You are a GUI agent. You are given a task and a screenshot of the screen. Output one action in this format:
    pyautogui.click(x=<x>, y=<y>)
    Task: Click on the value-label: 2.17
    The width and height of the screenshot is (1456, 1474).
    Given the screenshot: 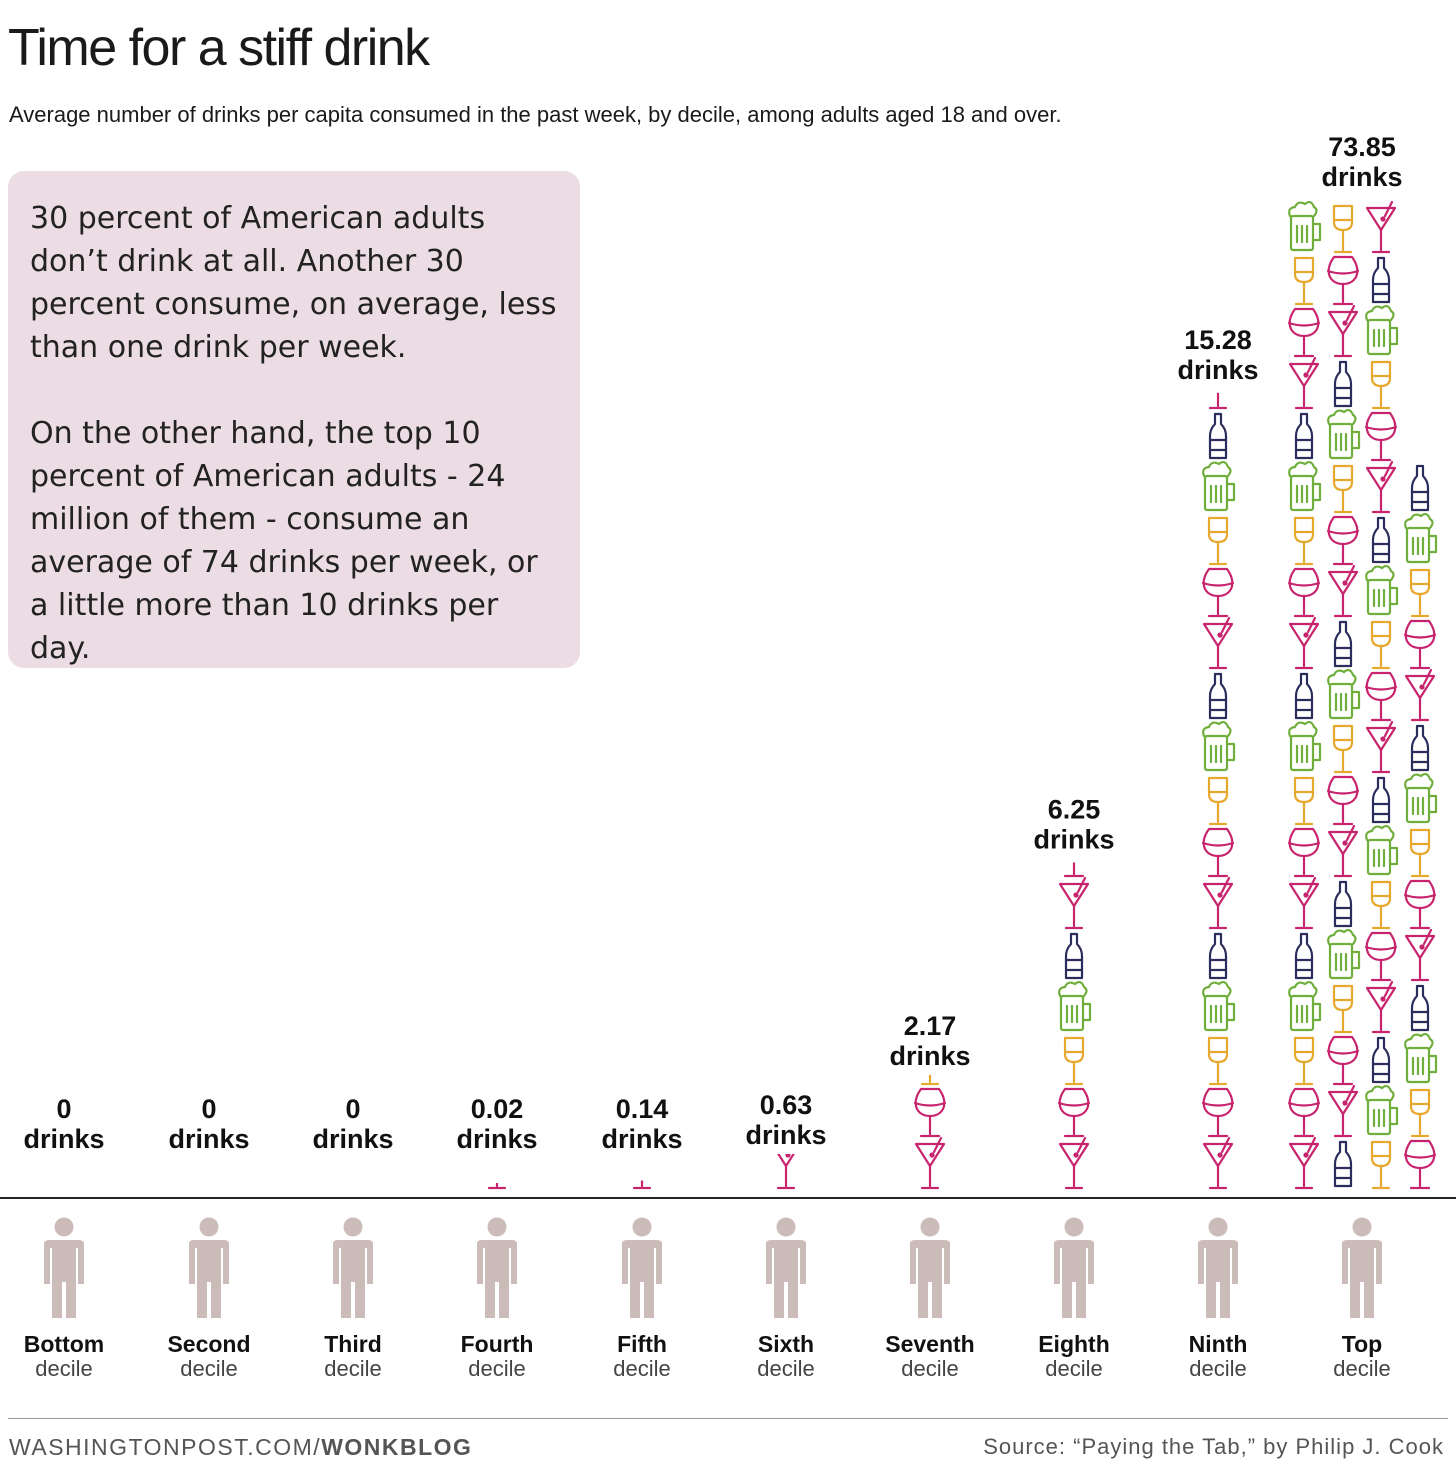 What is the action you would take?
    pyautogui.click(x=930, y=1026)
    